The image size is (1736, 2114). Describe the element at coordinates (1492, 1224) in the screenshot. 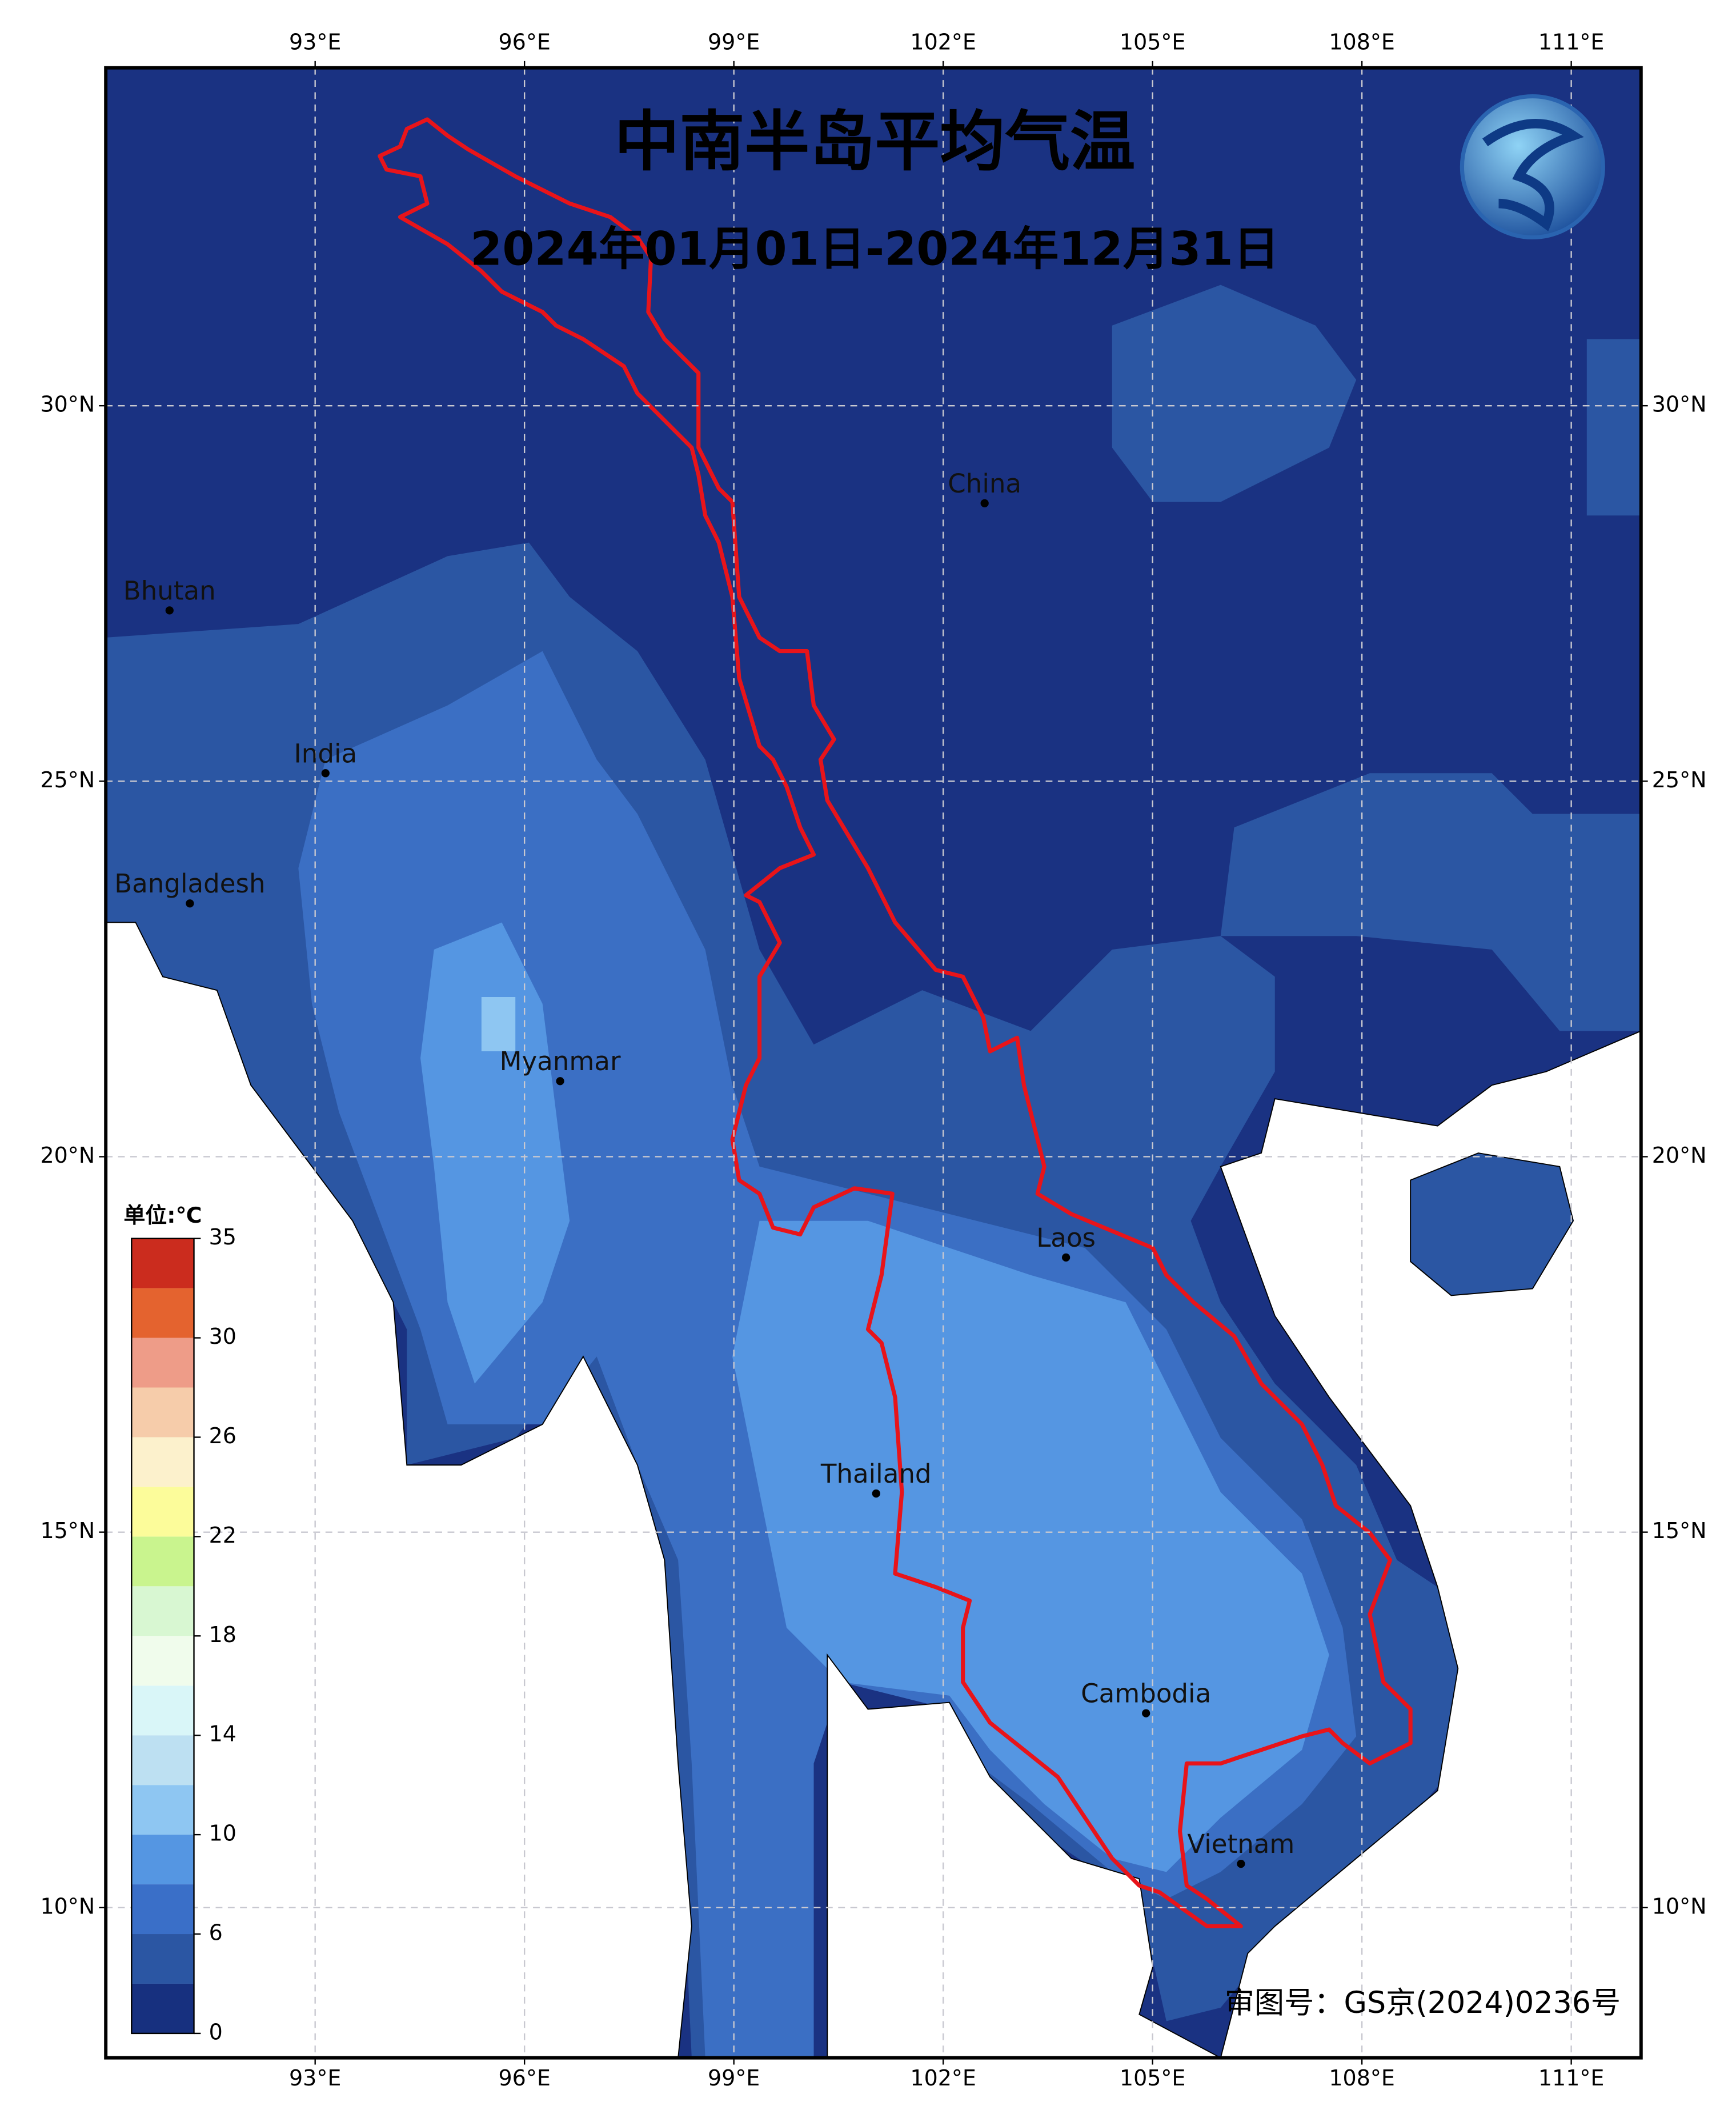

I see `hainan` at that location.